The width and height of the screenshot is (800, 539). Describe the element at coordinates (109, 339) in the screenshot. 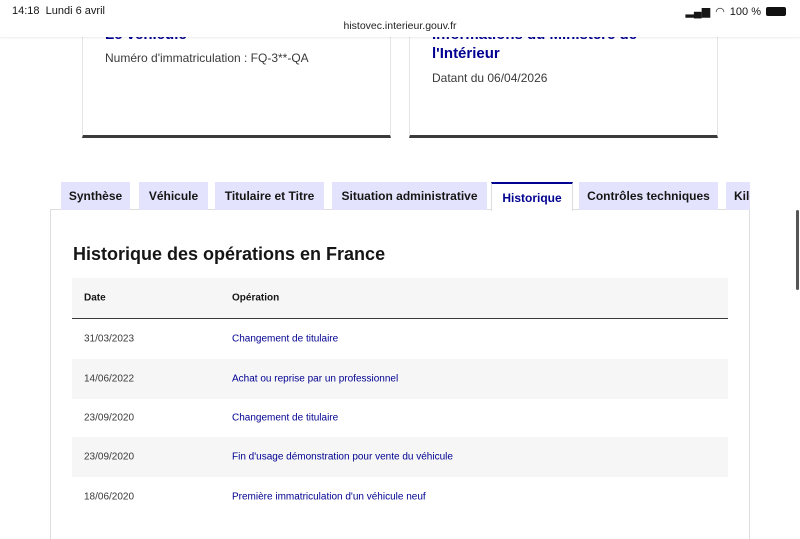

I see `row-date: 31/03/2023` at that location.